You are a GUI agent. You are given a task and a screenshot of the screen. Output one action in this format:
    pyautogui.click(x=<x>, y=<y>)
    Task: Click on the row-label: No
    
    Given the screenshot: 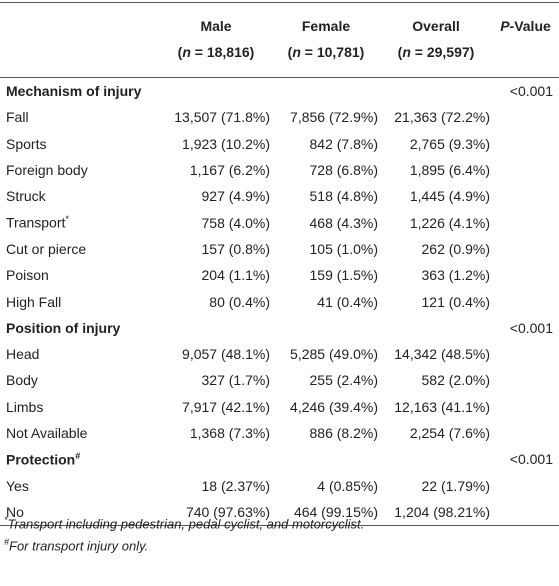 What is the action you would take?
    pyautogui.click(x=15, y=511)
    